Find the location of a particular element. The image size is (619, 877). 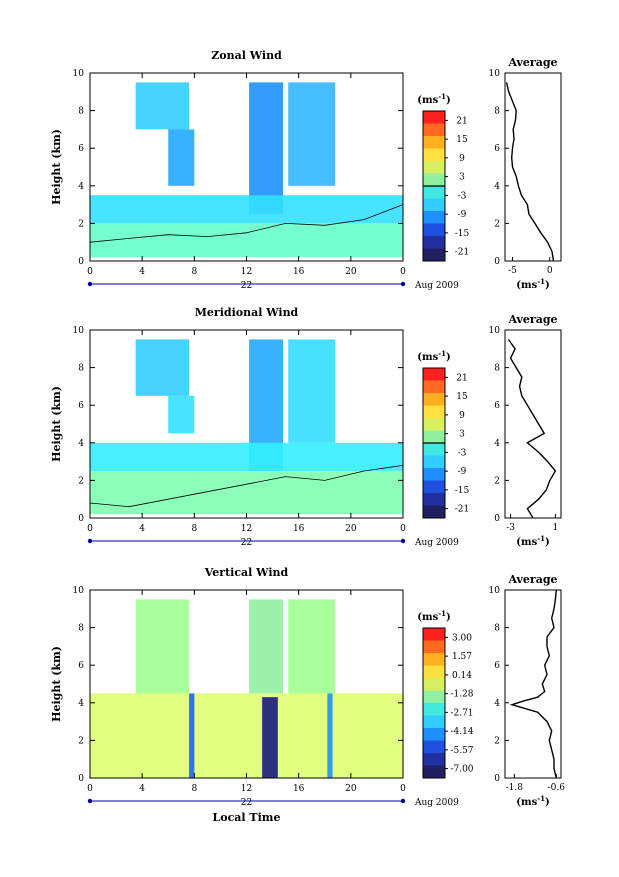

y-tick-label: 8 is located at coordinates (81, 112).